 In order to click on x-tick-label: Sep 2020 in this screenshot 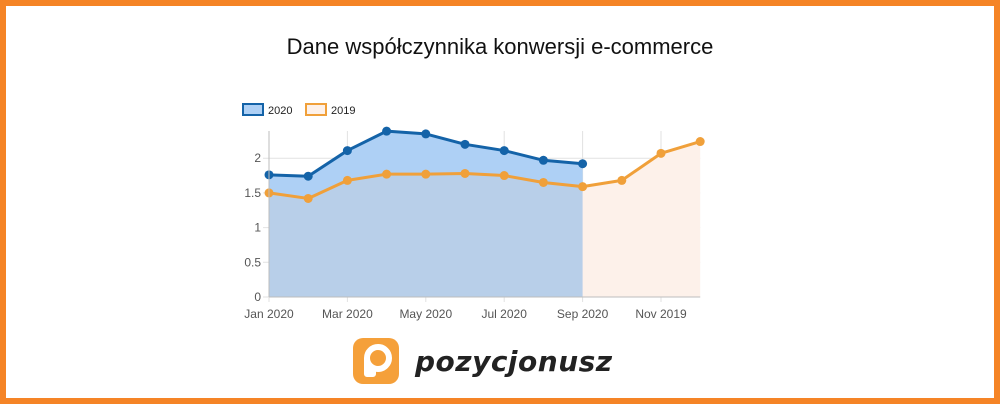, I will do `click(583, 314)`.